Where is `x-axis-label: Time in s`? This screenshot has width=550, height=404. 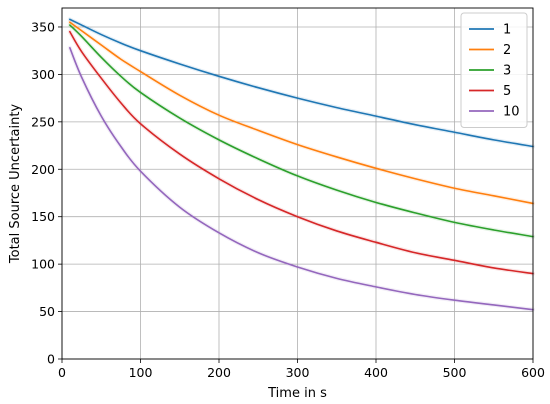
x-axis-label: Time in s is located at coordinates (297, 393).